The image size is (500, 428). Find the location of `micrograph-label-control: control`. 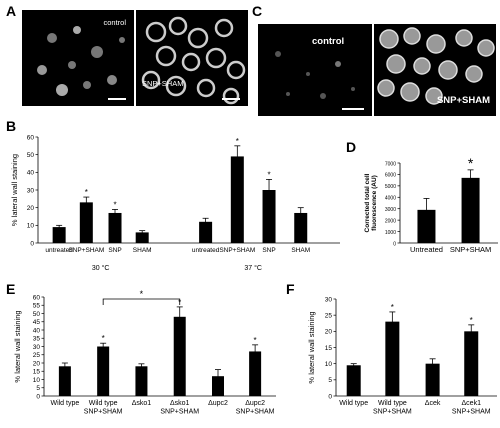

micrograph-label-control: control is located at coordinates (114, 22).